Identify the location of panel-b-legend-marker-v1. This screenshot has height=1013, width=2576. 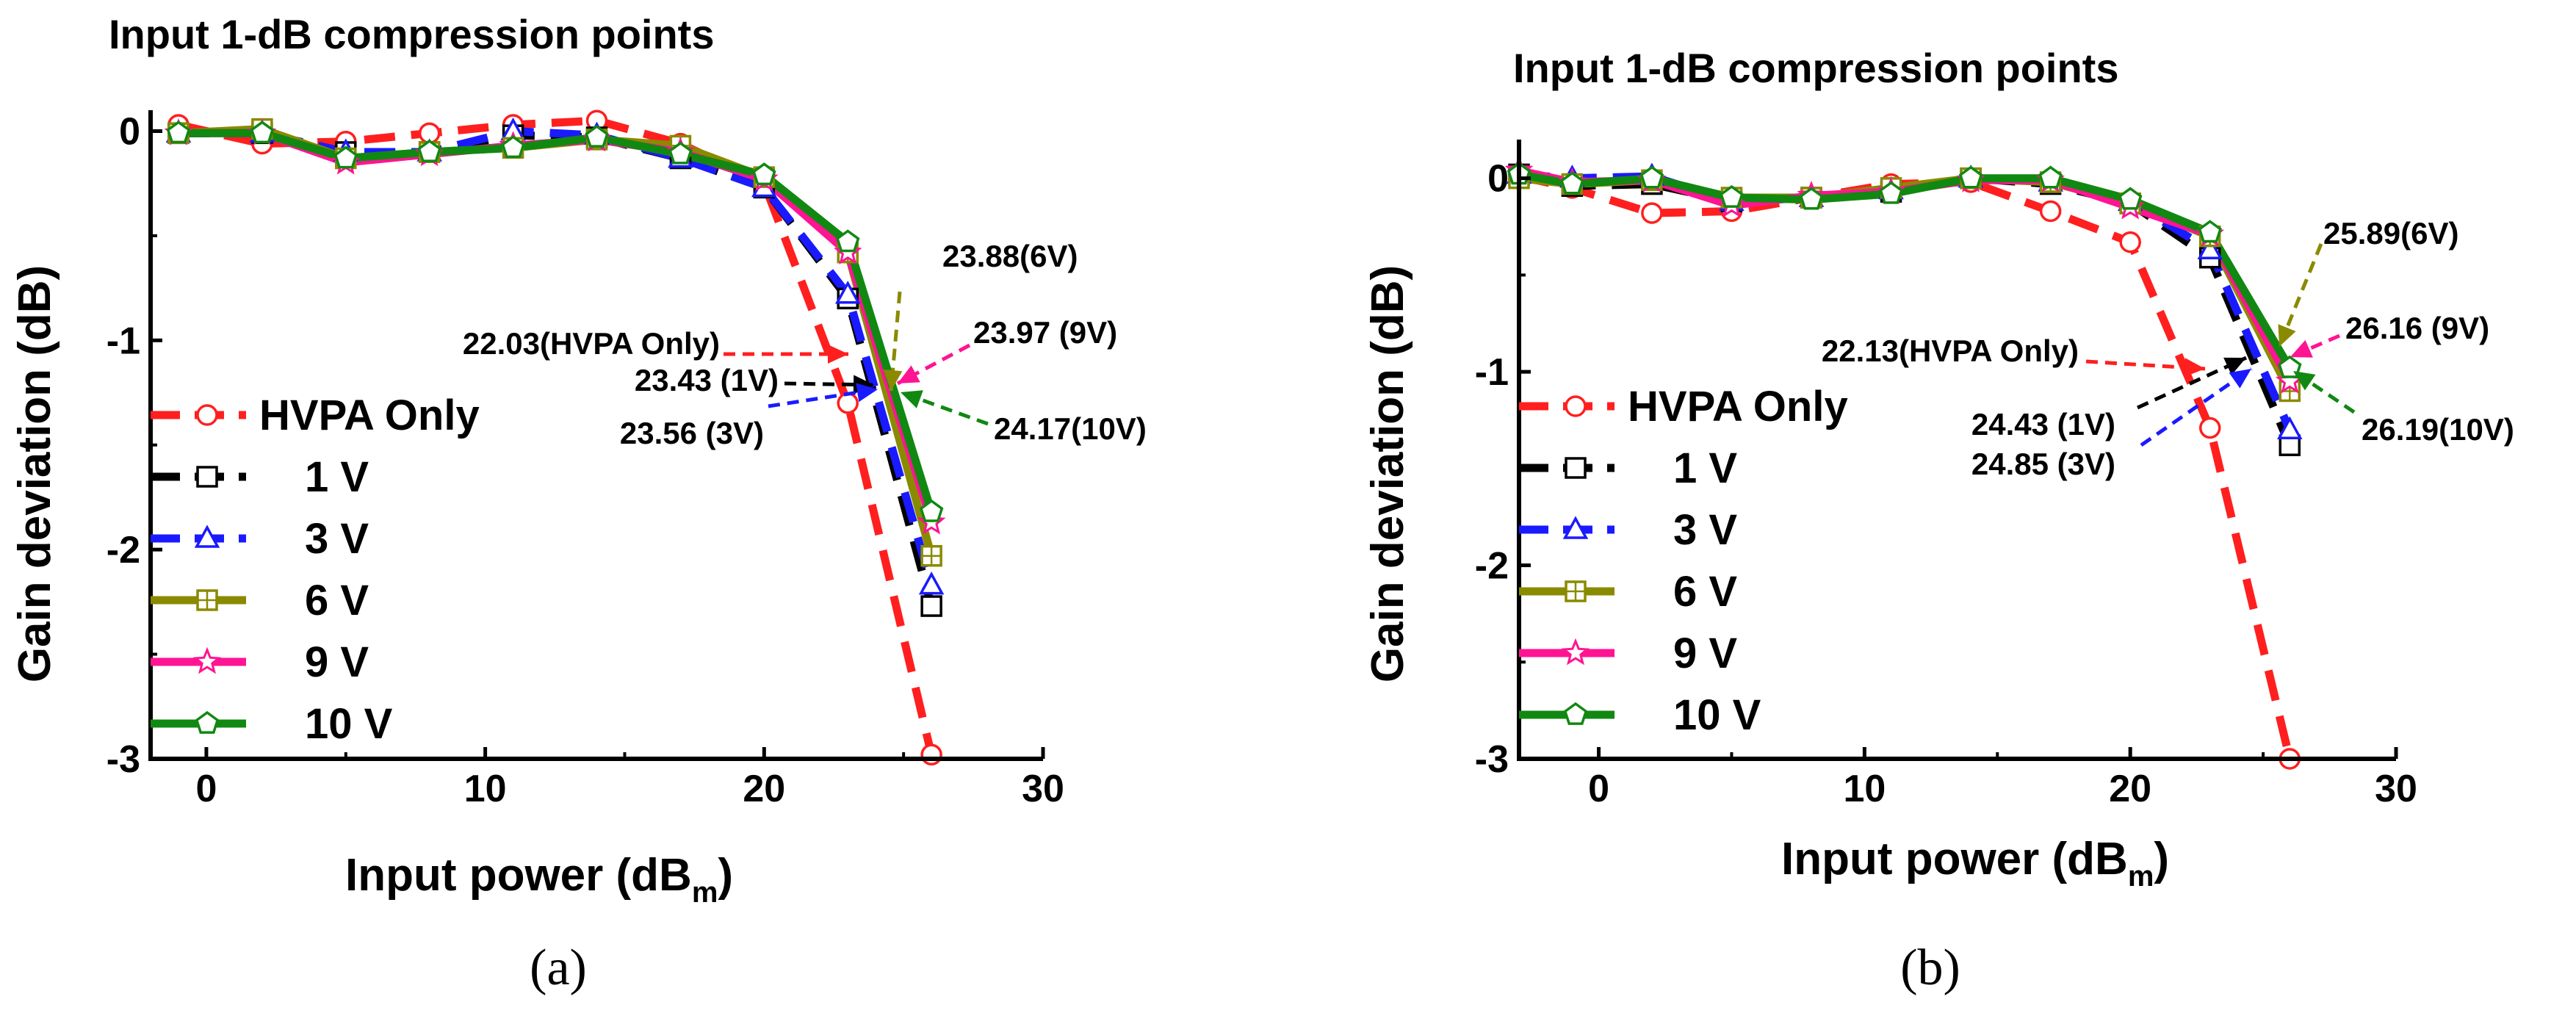
(1576, 468).